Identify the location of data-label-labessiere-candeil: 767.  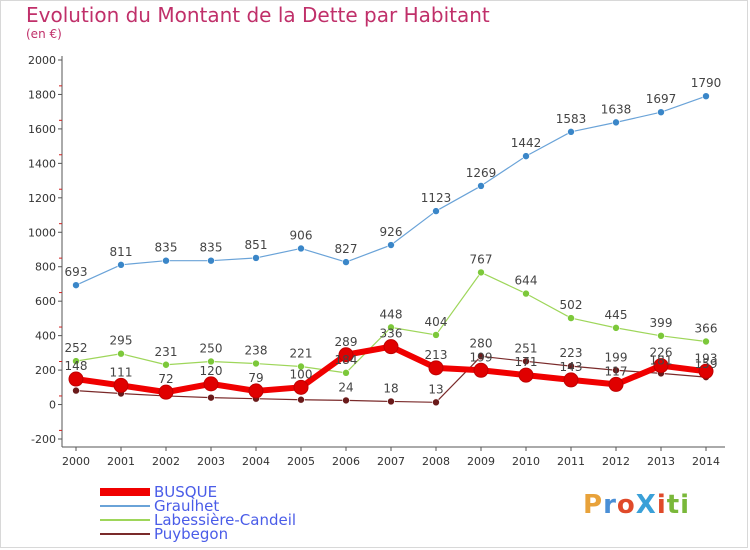
(481, 259).